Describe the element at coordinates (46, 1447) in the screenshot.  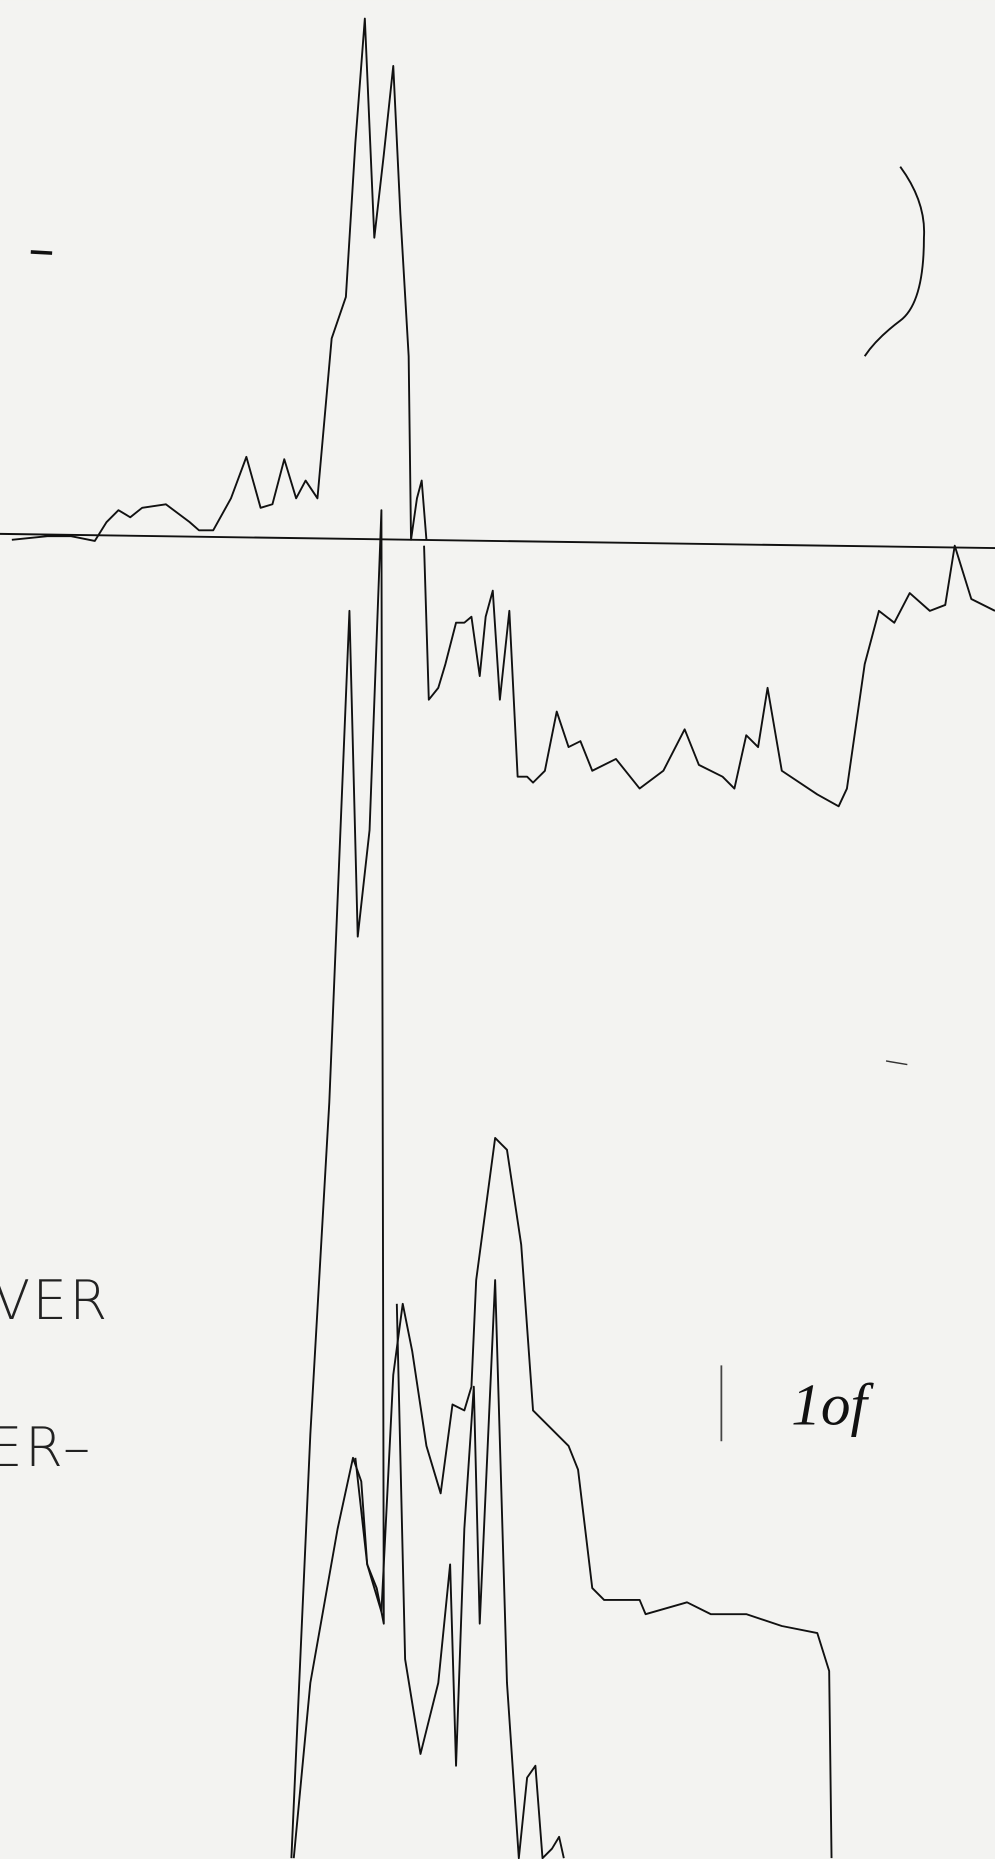
I see `label-text: ER–` at that location.